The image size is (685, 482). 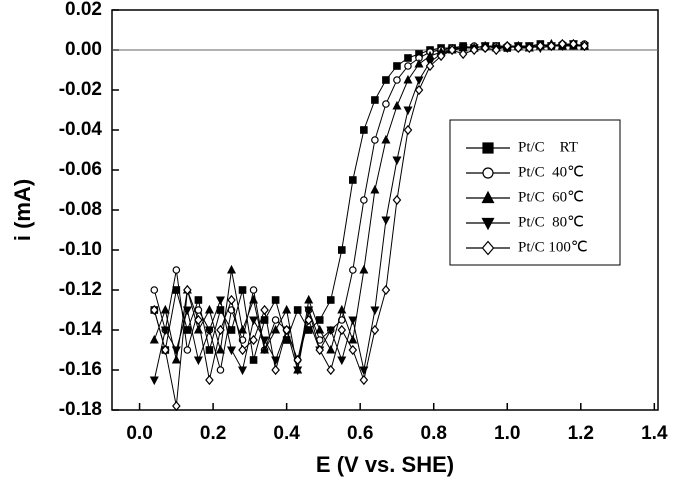 I want to click on y-tick-label: 0.00, so click(x=83, y=49).